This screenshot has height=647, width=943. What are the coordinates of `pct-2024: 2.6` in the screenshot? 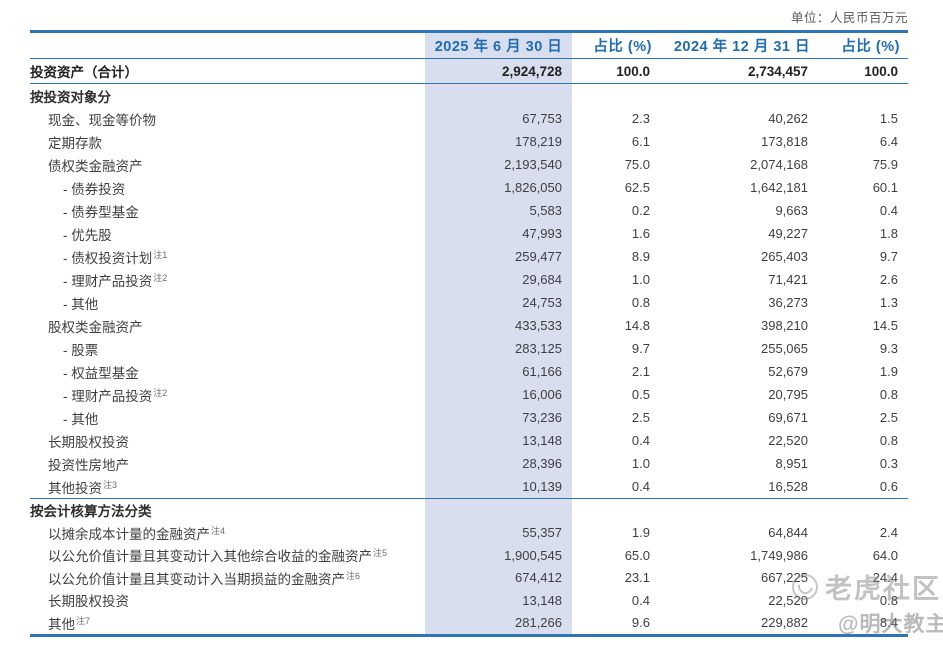 It's located at (888, 279).